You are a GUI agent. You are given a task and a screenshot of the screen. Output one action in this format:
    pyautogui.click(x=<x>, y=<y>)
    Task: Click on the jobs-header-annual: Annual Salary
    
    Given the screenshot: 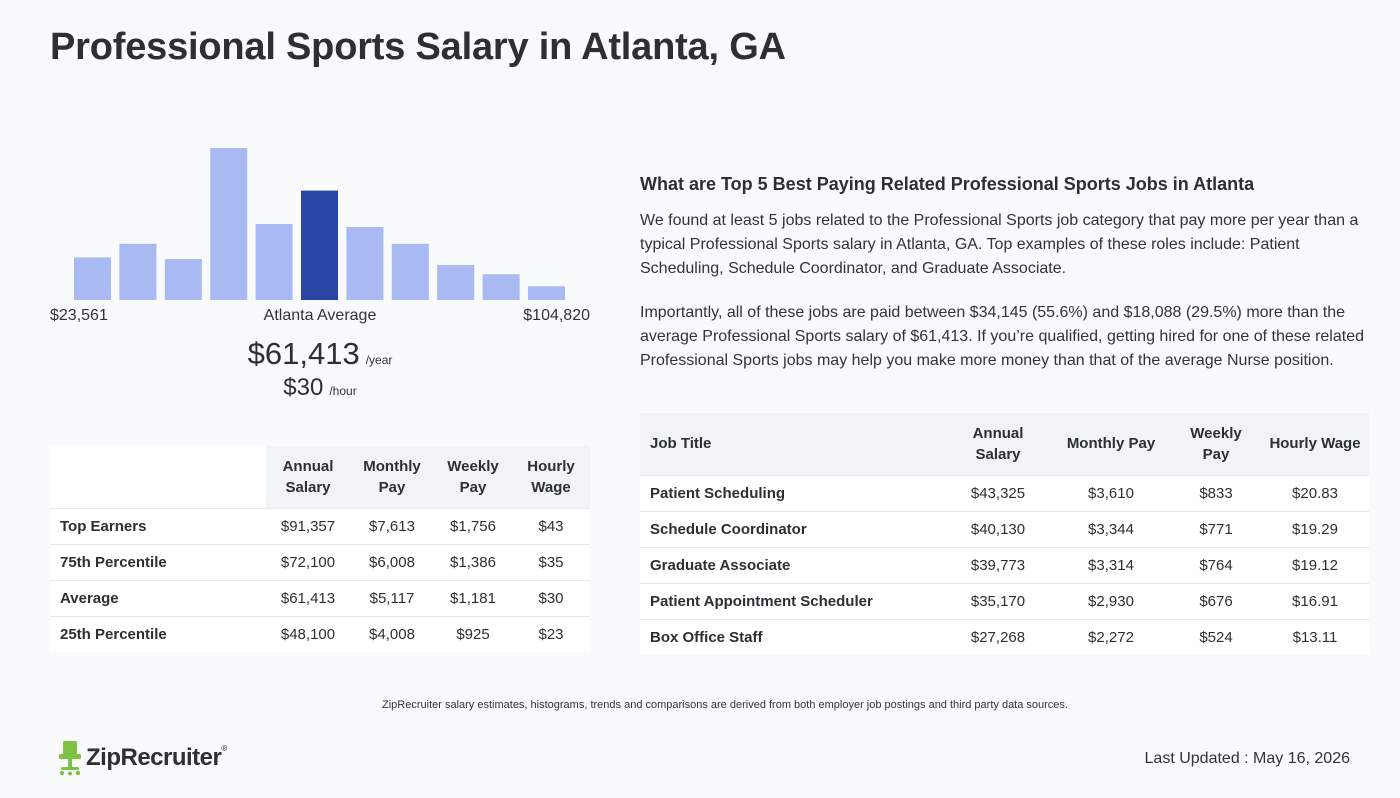 What is the action you would take?
    pyautogui.click(x=998, y=444)
    